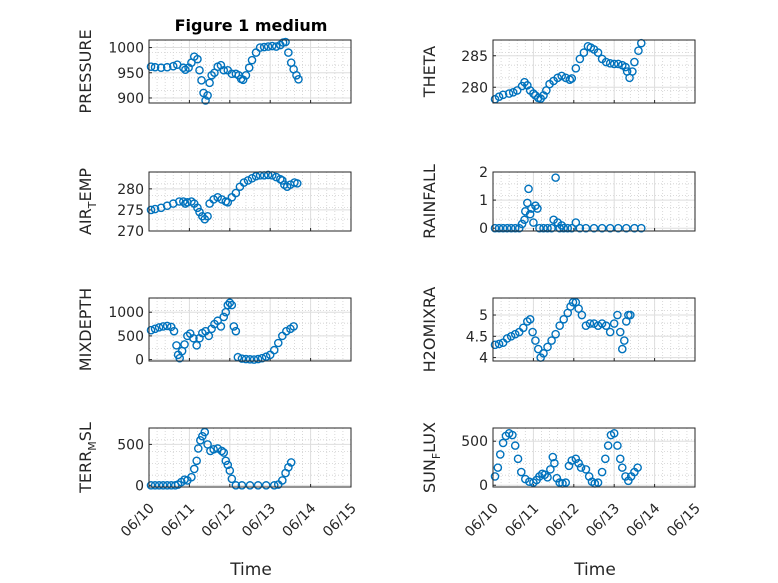 The image size is (778, 583). I want to click on subplot-mixdepth: 0 500 1000 MIXDEPTH, so click(214, 329).